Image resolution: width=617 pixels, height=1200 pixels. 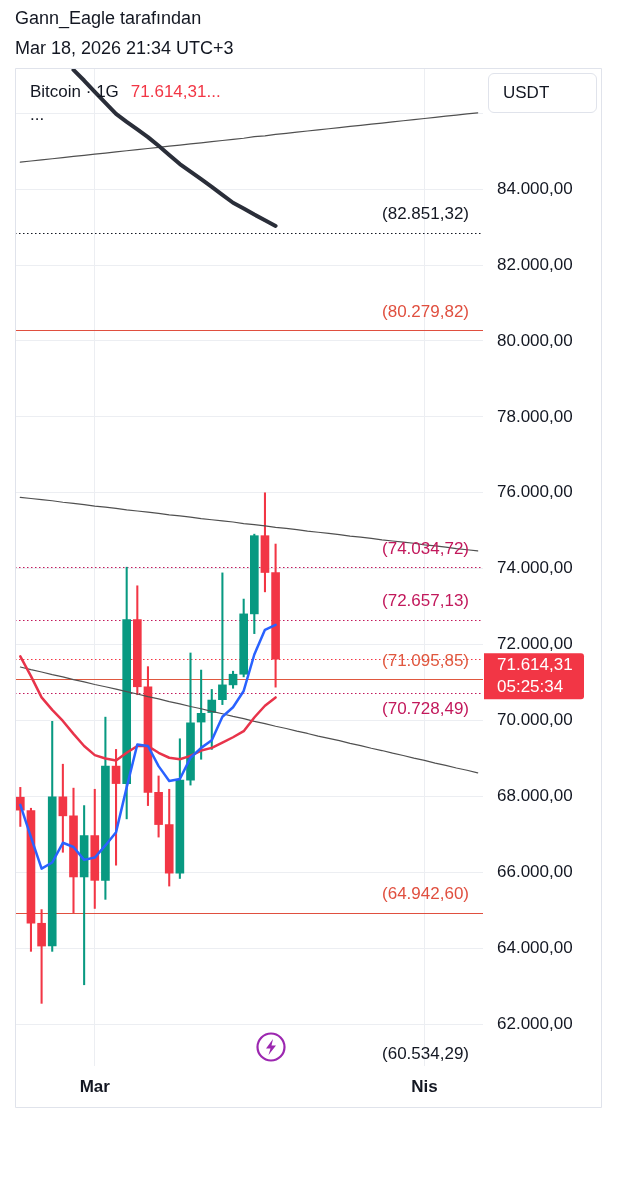 I want to click on ref-line-label: (74.034,72), so click(x=425, y=549).